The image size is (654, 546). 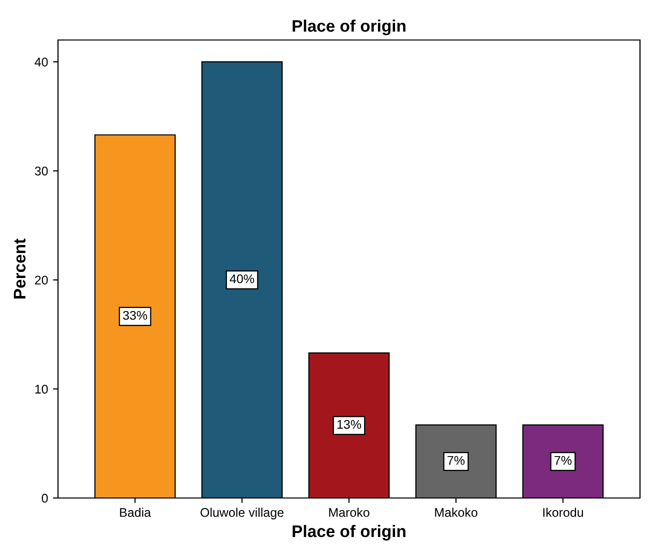 What do you see at coordinates (242, 514) in the screenshot?
I see `x-tick-label: Oluwole village` at bounding box center [242, 514].